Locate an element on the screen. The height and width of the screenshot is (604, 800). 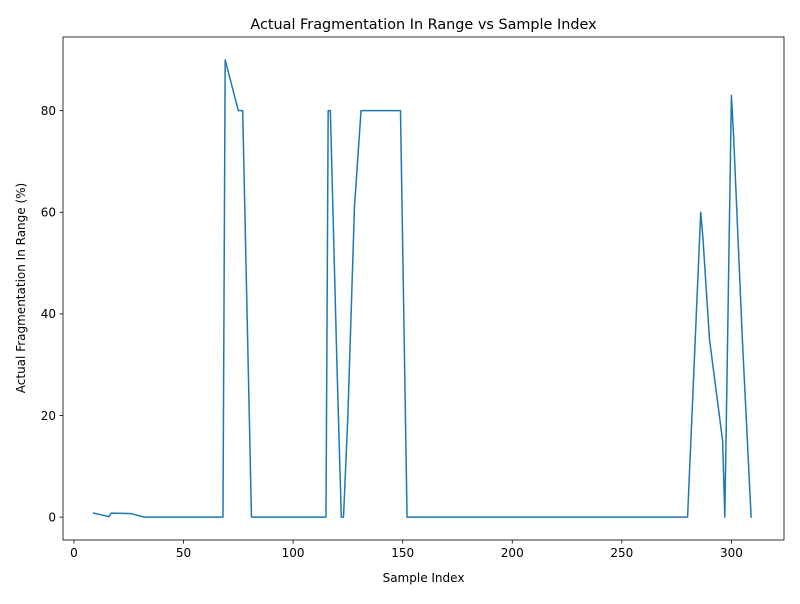
x-tick-label-100: 100 is located at coordinates (293, 553).